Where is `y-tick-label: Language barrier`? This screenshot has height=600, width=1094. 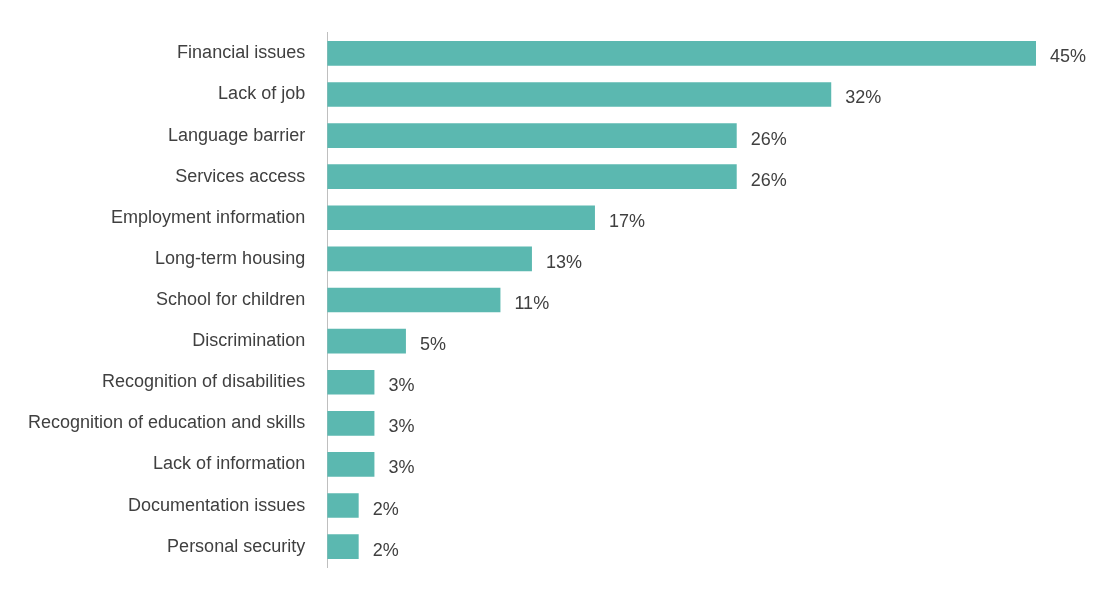 y-tick-label: Language barrier is located at coordinates (237, 134).